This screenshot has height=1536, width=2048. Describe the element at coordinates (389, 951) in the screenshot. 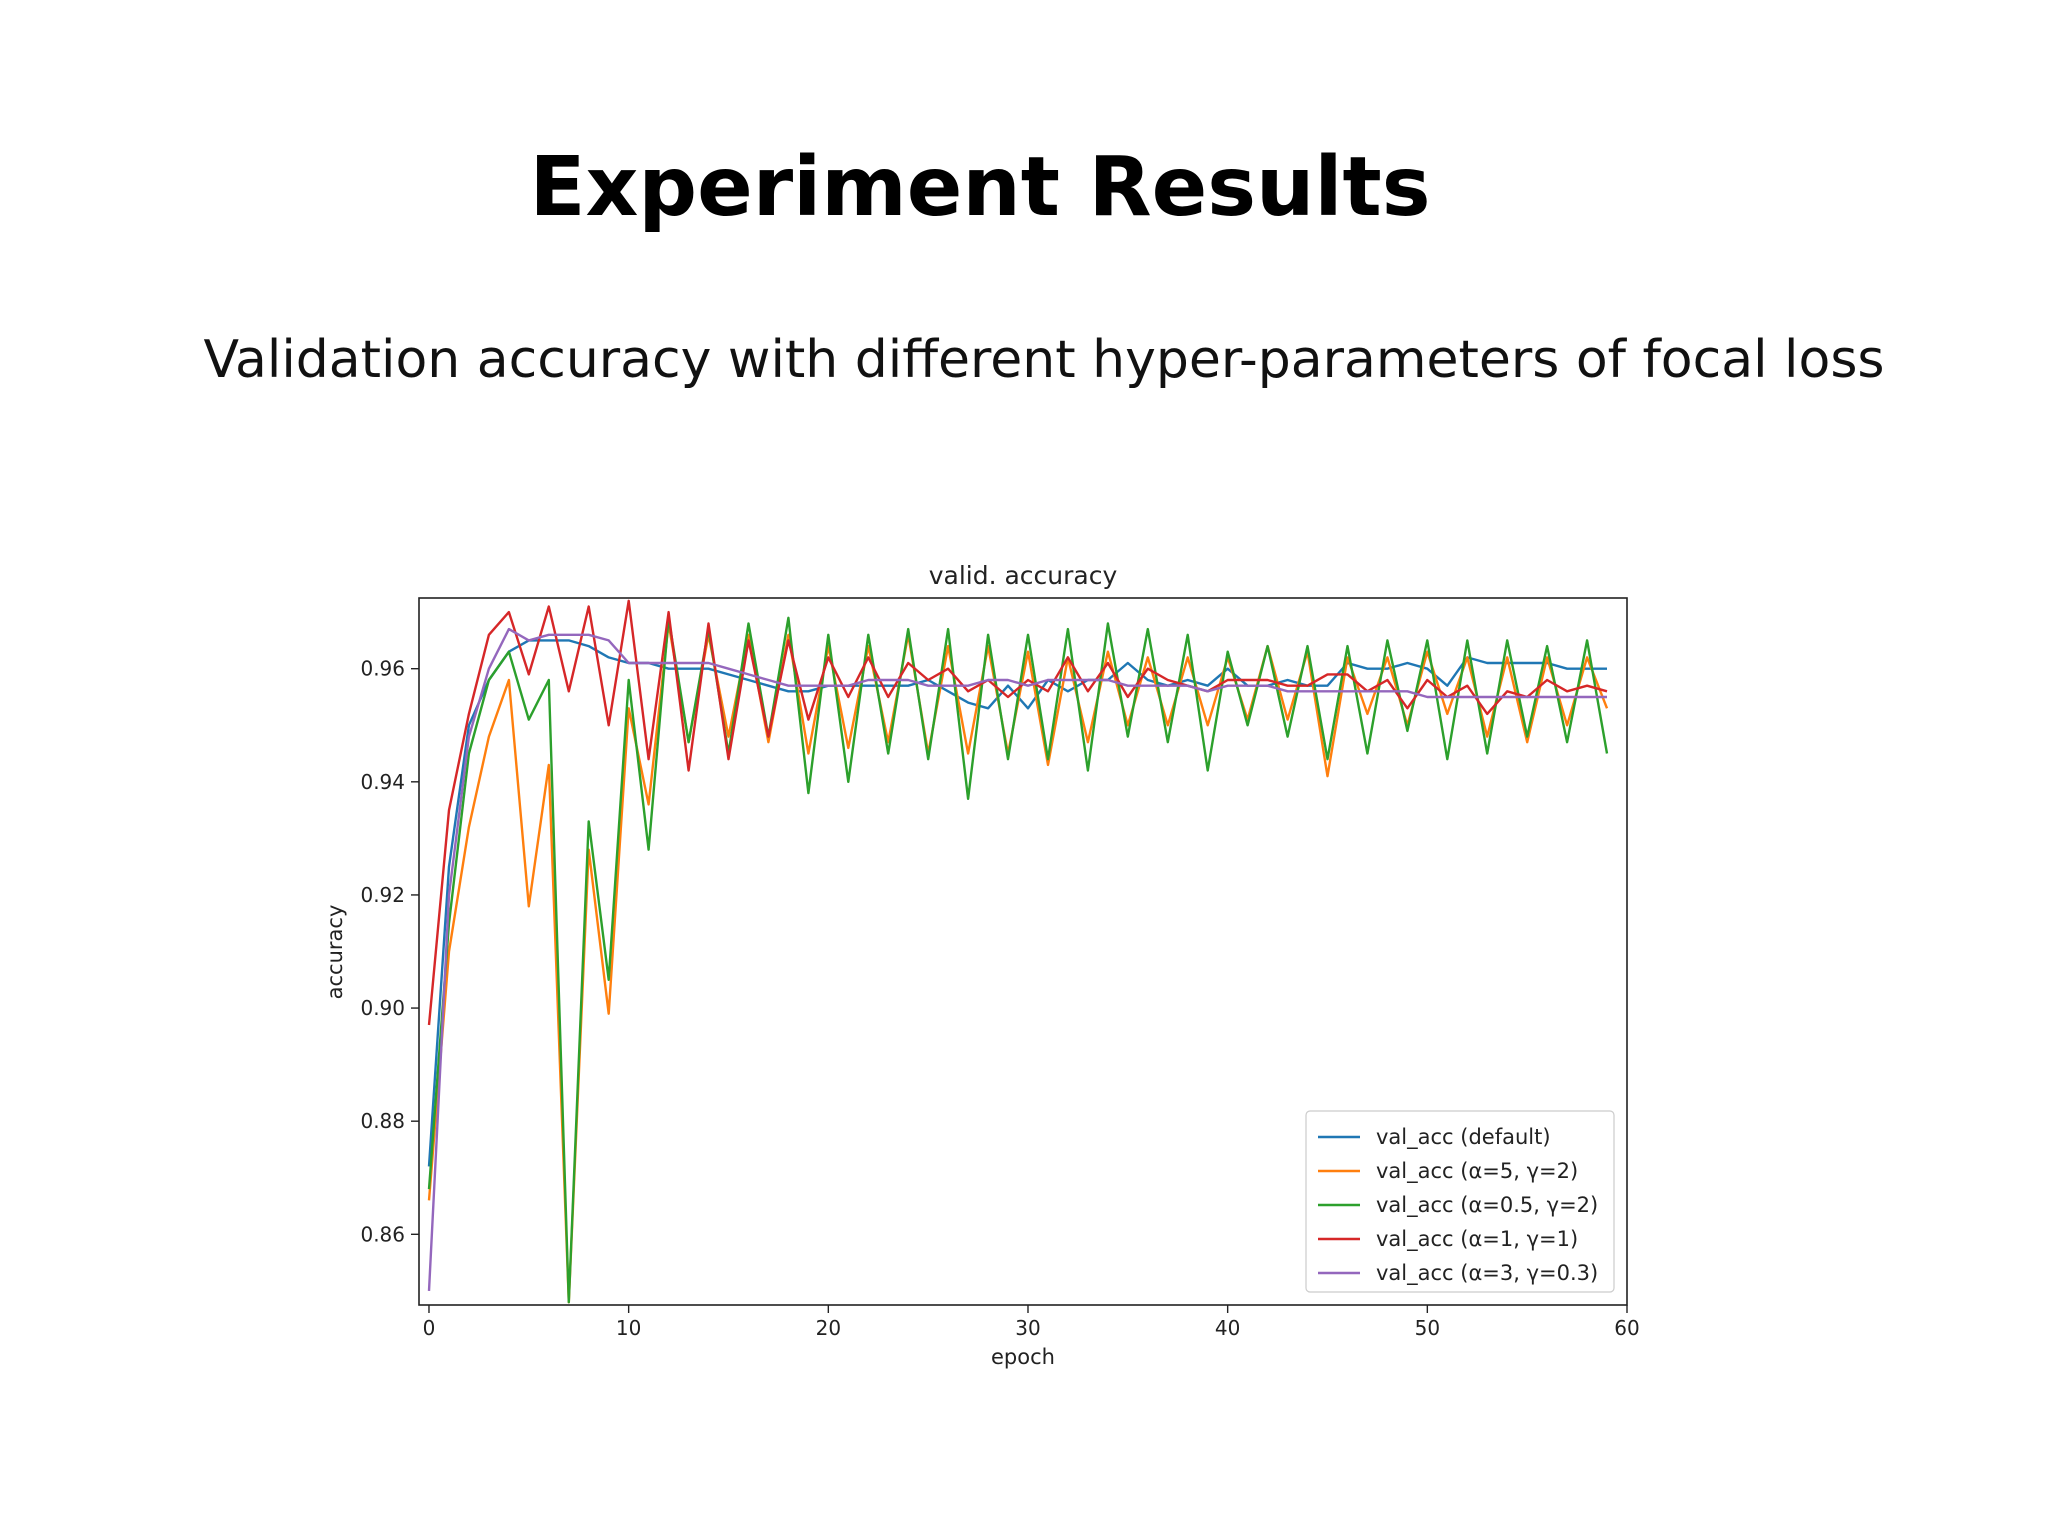

I see `y-axis: 0.86 0.88 0.90 0.92 0.94 0.96` at that location.